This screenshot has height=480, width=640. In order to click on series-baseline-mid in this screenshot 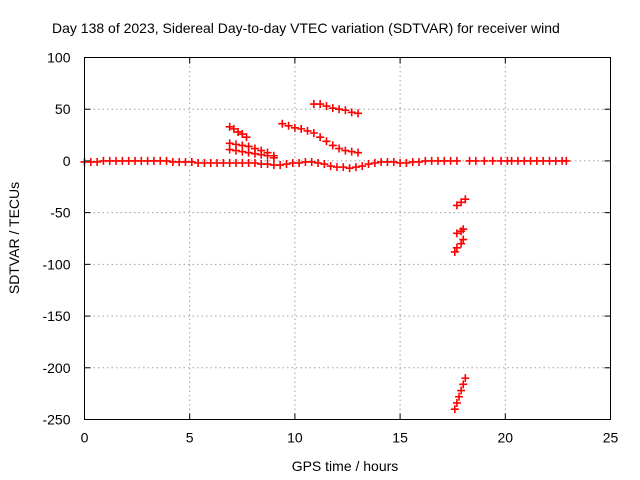, I will do `click(296, 165)`.